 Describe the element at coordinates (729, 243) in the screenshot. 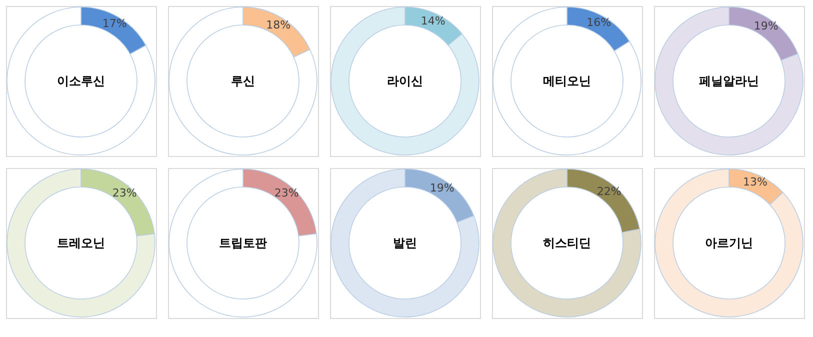

I see `text: 아르기닌` at that location.